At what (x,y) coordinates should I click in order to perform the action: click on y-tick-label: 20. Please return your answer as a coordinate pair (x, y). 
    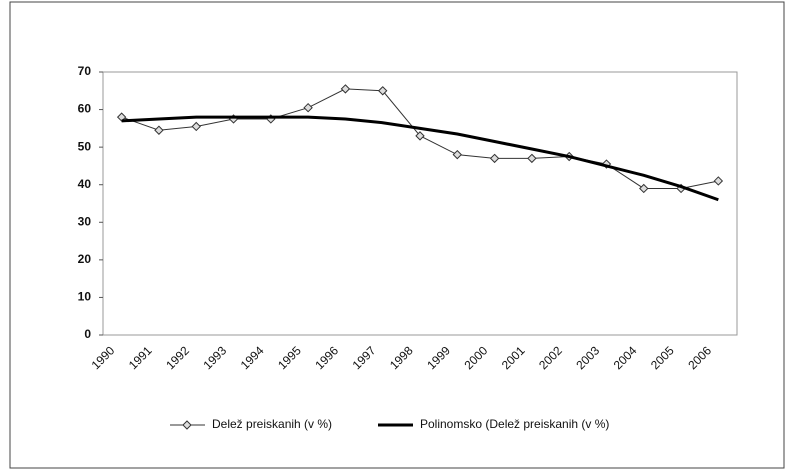
    Looking at the image, I should click on (85, 259).